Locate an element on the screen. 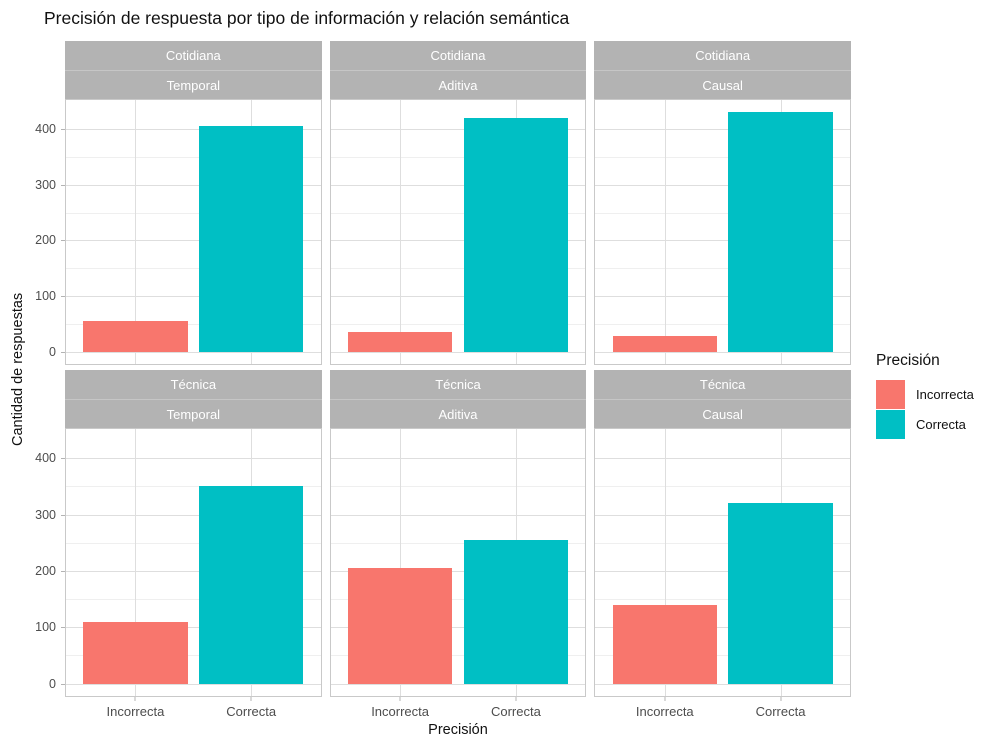  facet-strip: Cotidiana Aditiva is located at coordinates (458, 70).